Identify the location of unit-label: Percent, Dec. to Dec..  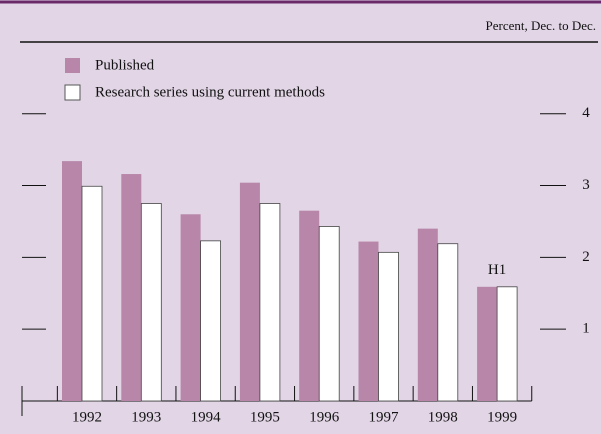
(541, 25).